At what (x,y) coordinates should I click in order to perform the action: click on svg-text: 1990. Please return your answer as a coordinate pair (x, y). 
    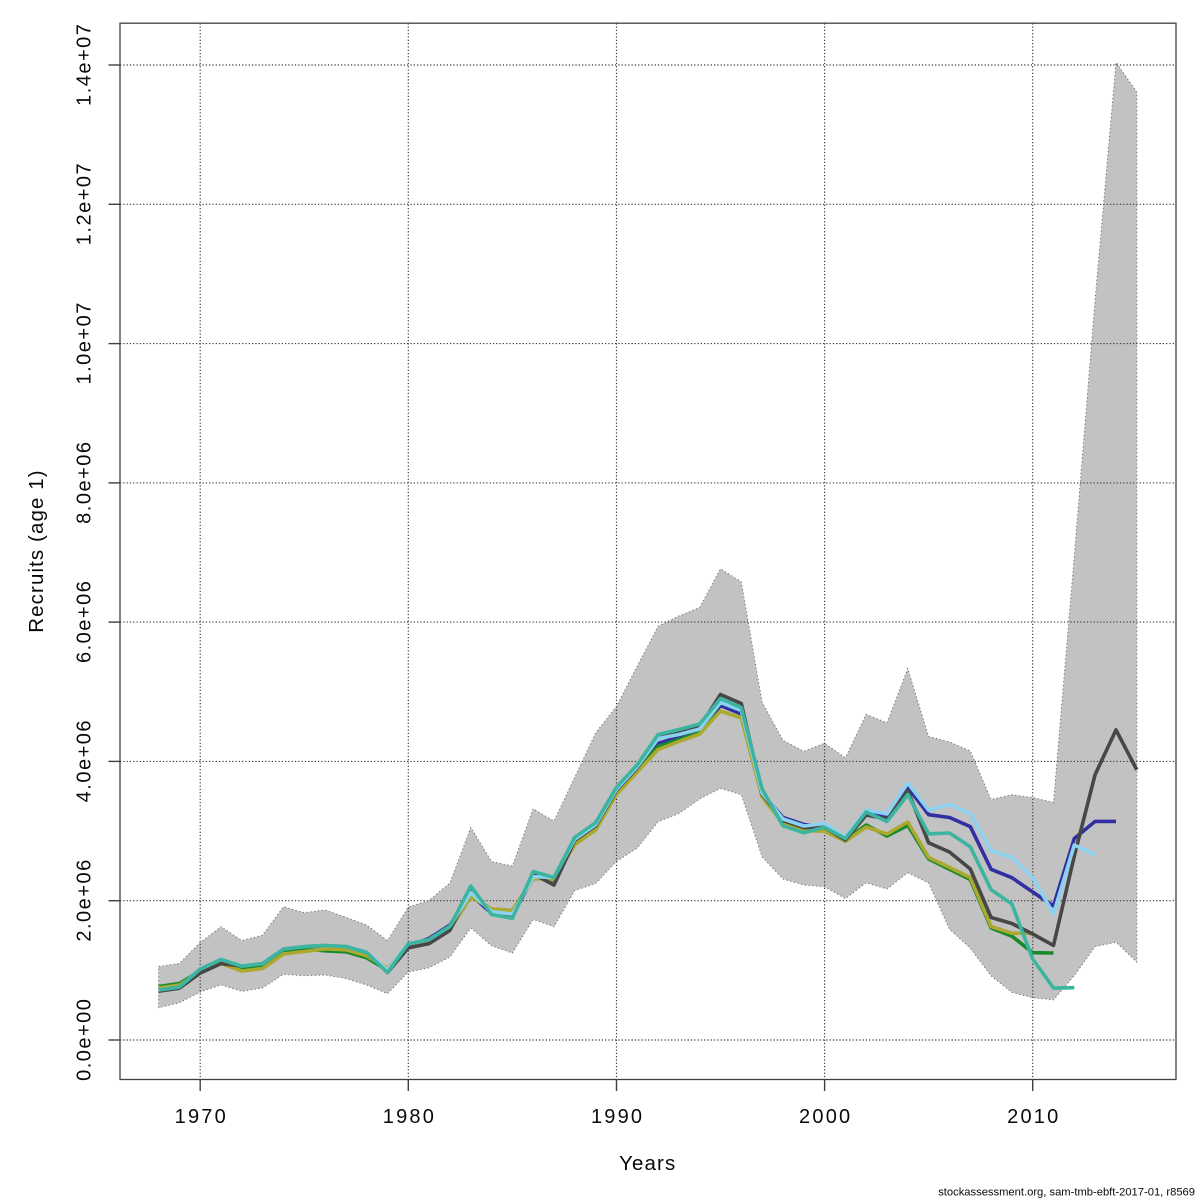
    Looking at the image, I should click on (617, 1117).